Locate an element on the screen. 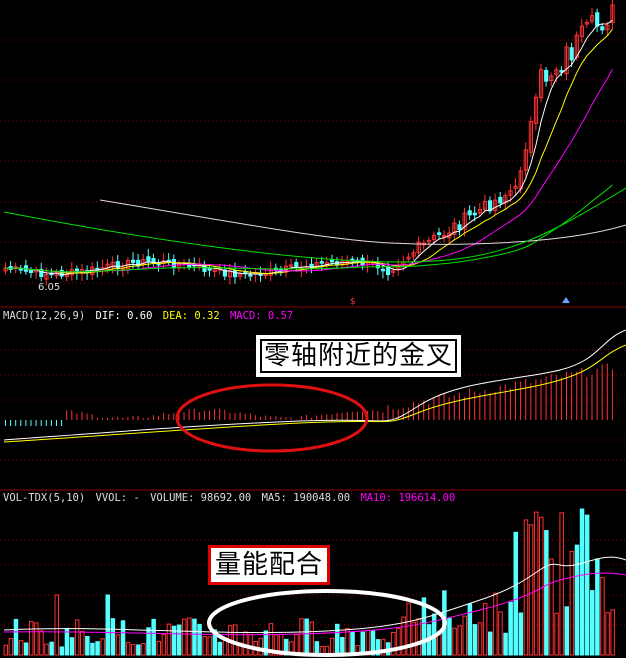  signal-arrow-icon is located at coordinates (566, 300).